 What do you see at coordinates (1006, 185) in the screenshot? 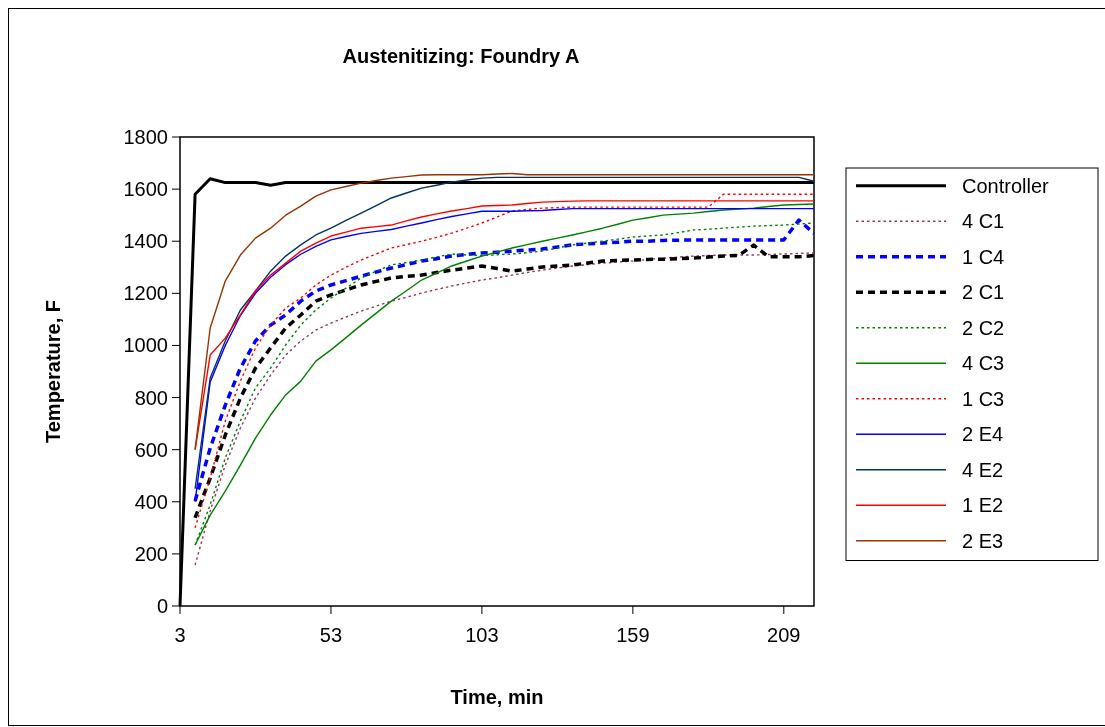
I see `legend-label: Controller` at bounding box center [1006, 185].